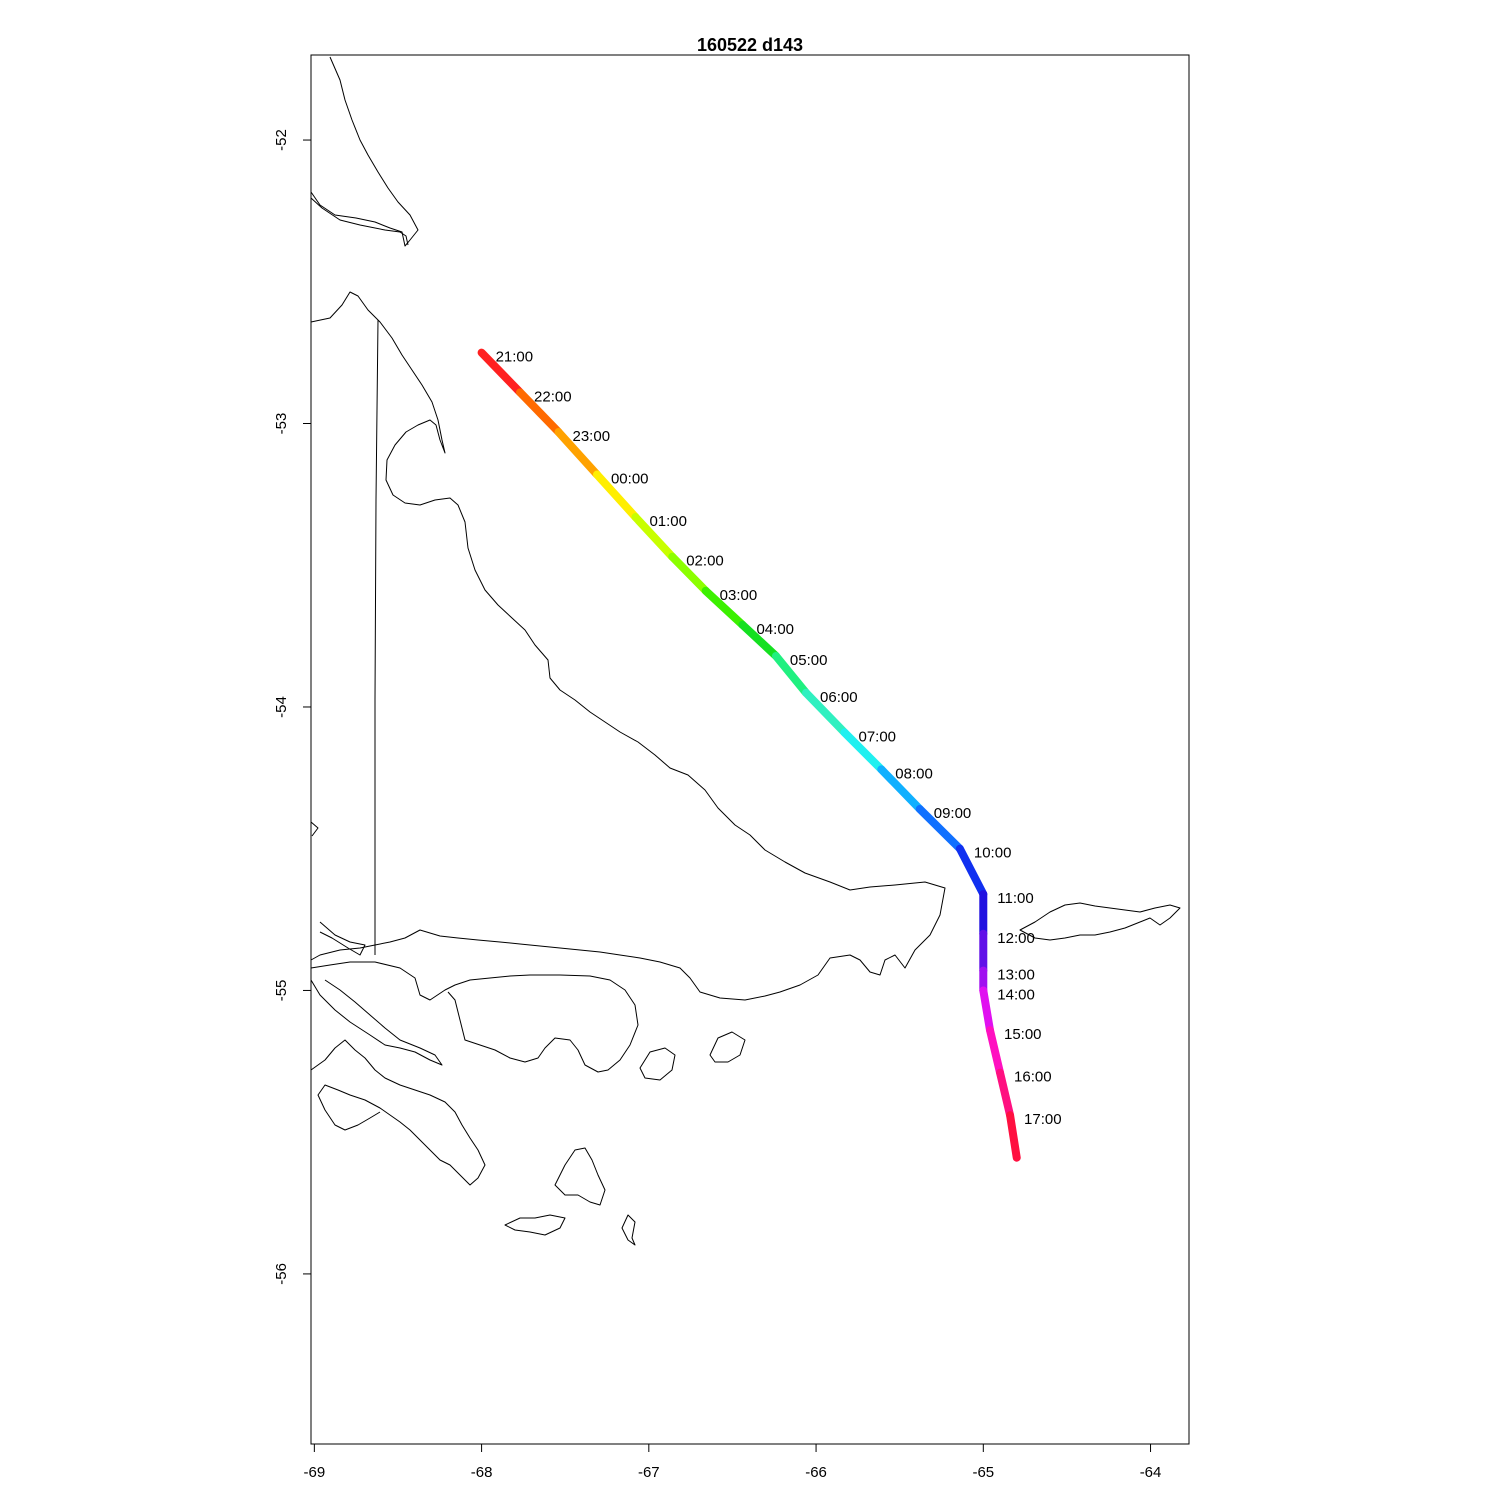  Describe the element at coordinates (281, 140) in the screenshot. I see `y-tick-label: -52` at that location.